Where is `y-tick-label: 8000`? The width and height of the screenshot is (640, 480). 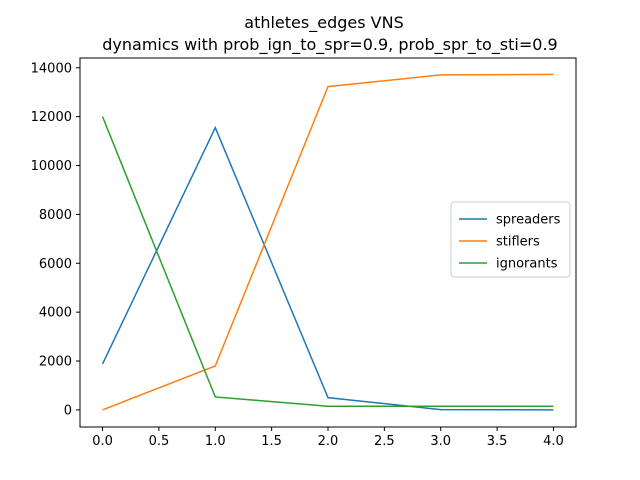 y-tick-label: 8000 is located at coordinates (55, 215).